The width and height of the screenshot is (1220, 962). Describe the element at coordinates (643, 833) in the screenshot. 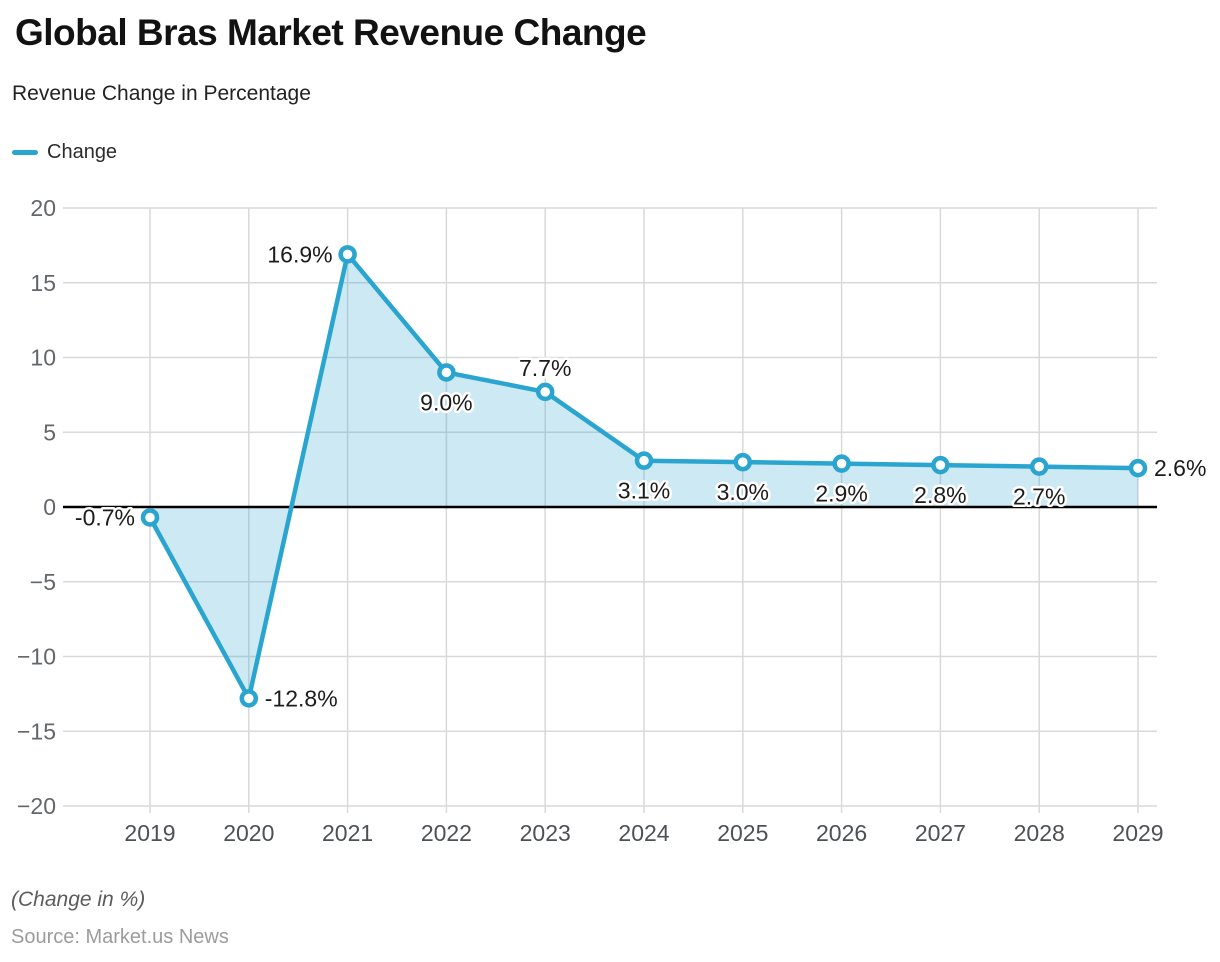

I see `x-tick-label: 2024` at that location.